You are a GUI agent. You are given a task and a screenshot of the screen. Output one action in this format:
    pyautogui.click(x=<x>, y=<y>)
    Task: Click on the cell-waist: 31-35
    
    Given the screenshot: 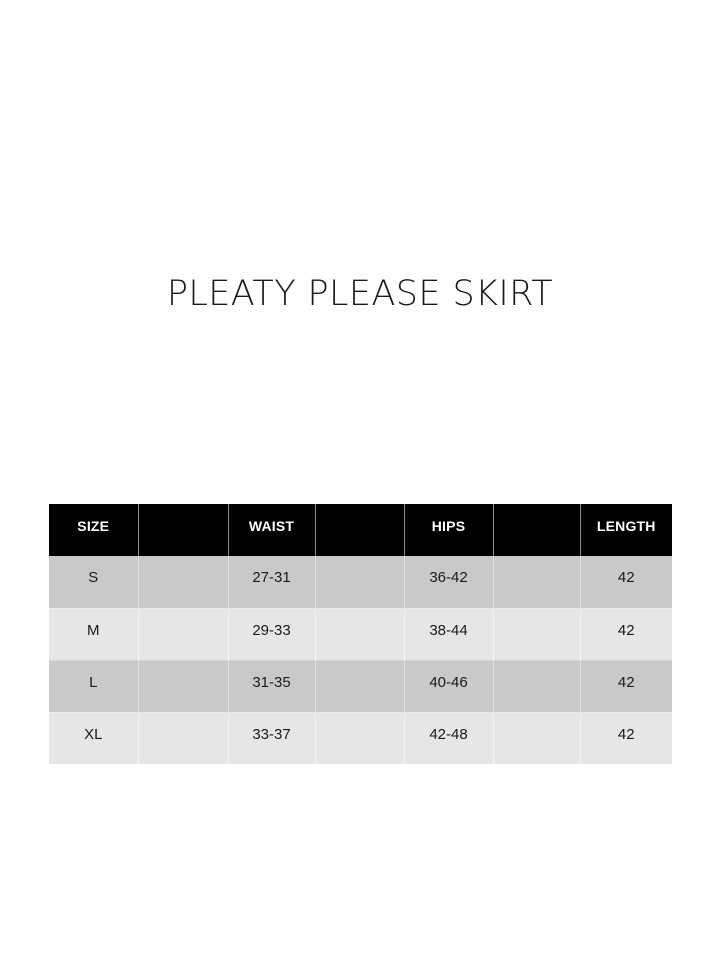 What is the action you would take?
    pyautogui.click(x=272, y=685)
    